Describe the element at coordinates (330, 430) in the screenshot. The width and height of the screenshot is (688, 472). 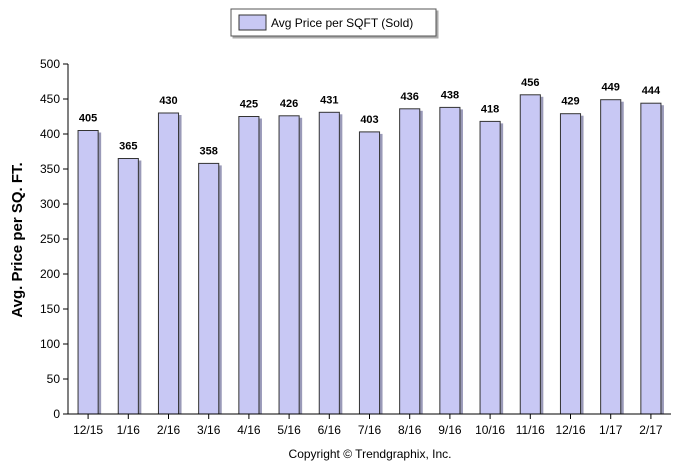
I see `x-tick-label: 6/16` at that location.